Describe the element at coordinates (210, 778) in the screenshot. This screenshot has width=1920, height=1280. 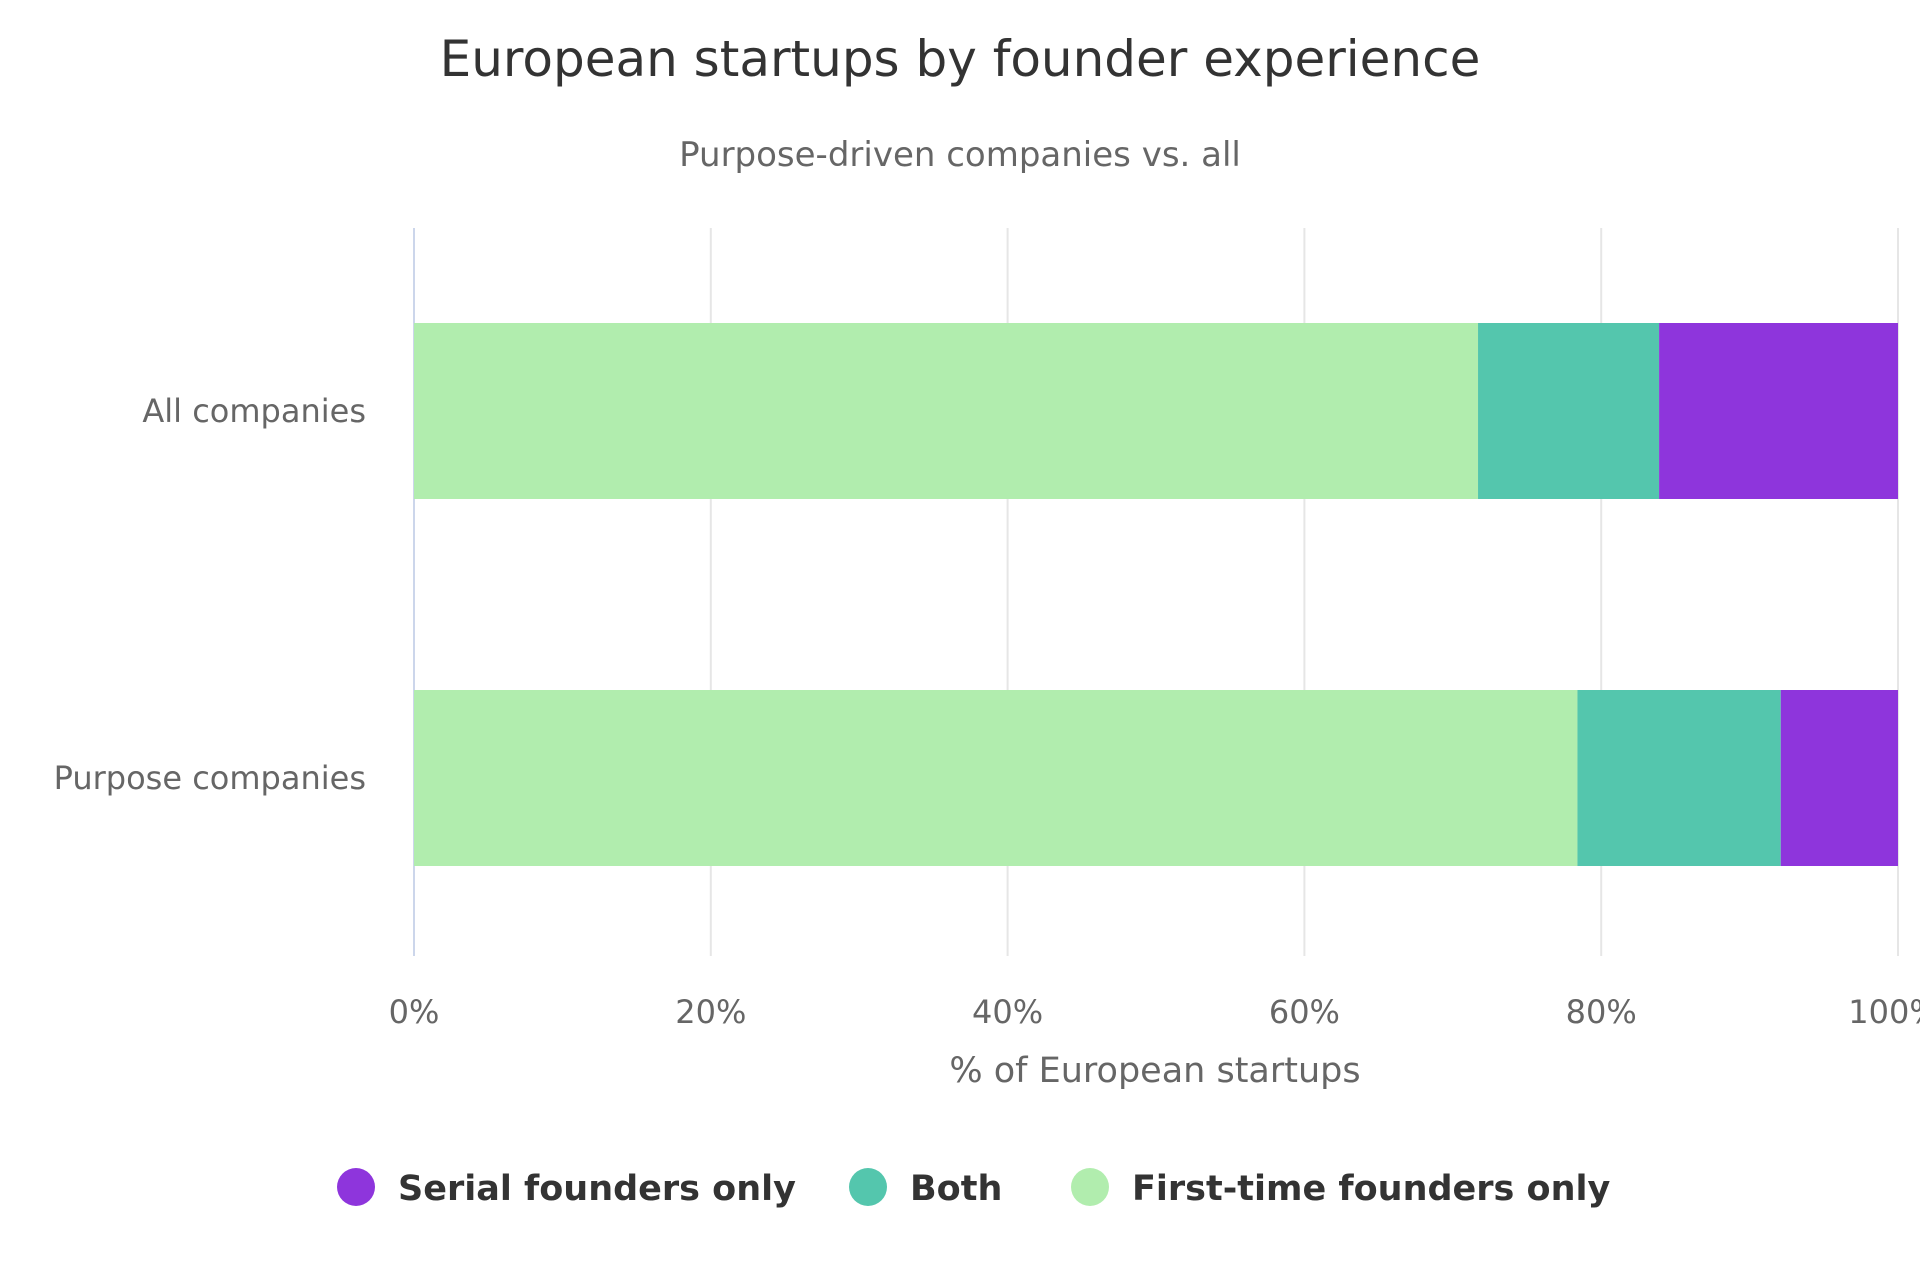
I see `category-label-1: Purpose companies` at that location.